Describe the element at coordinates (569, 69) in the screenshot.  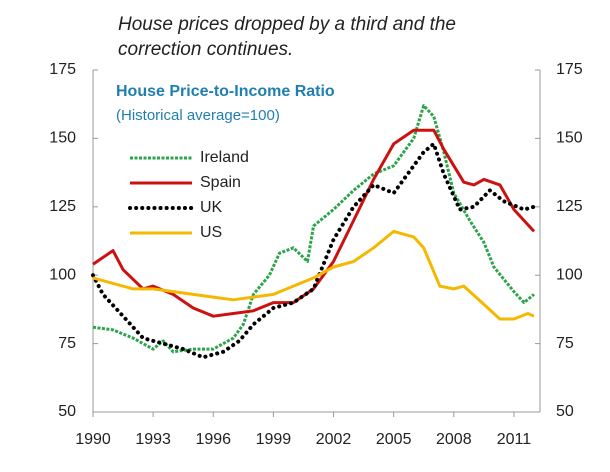
I see `y2-tick-label: 175` at that location.